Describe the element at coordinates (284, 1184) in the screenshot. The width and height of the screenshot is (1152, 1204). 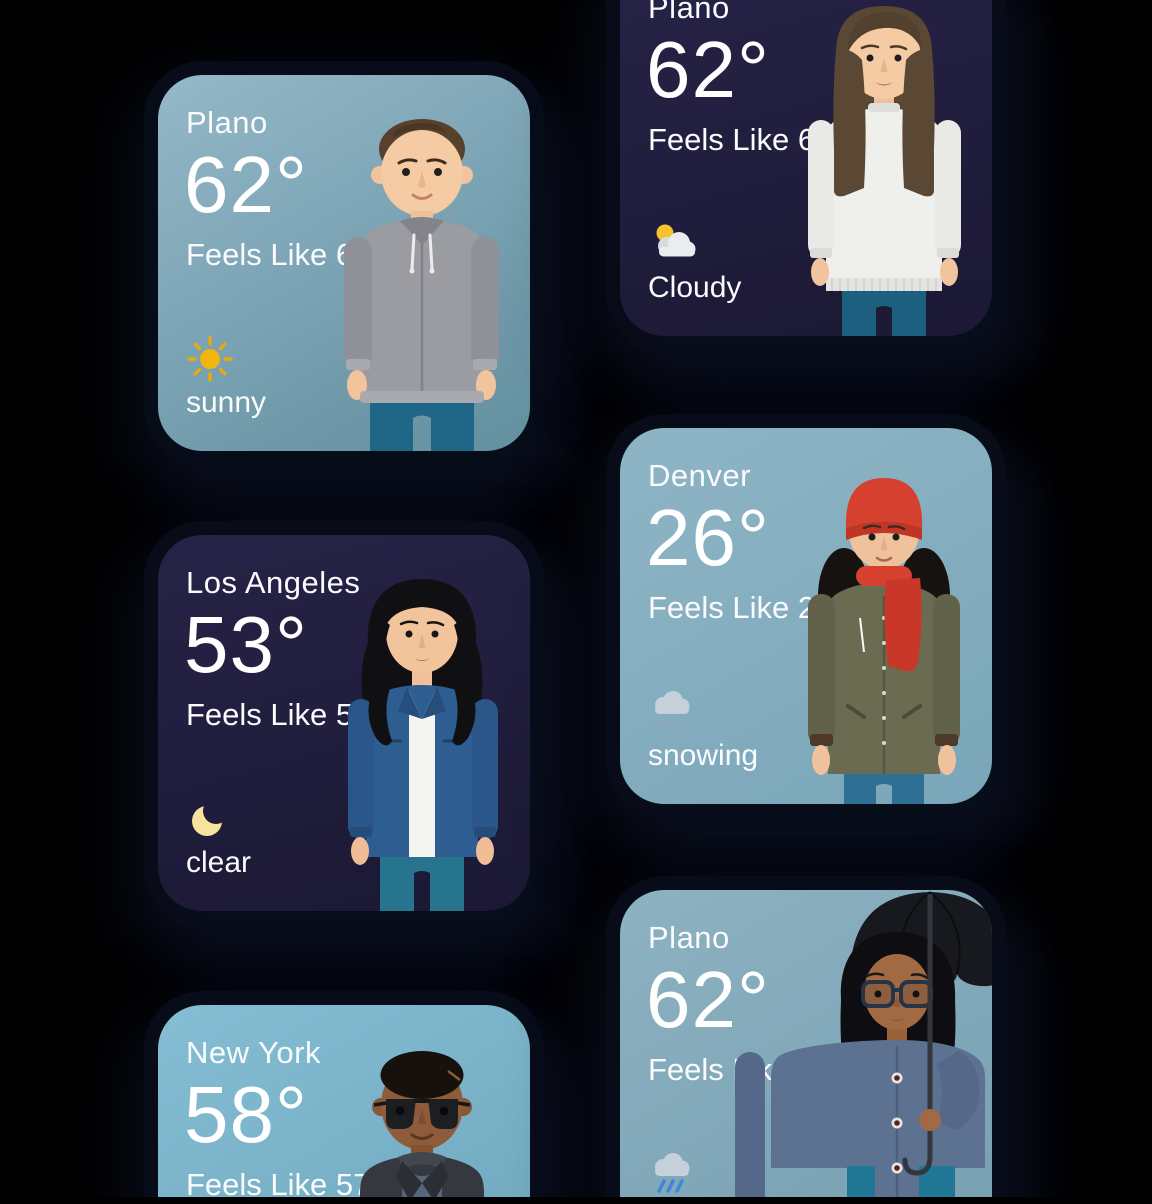
I see `feels-like-label: Feels Like 57°` at that location.